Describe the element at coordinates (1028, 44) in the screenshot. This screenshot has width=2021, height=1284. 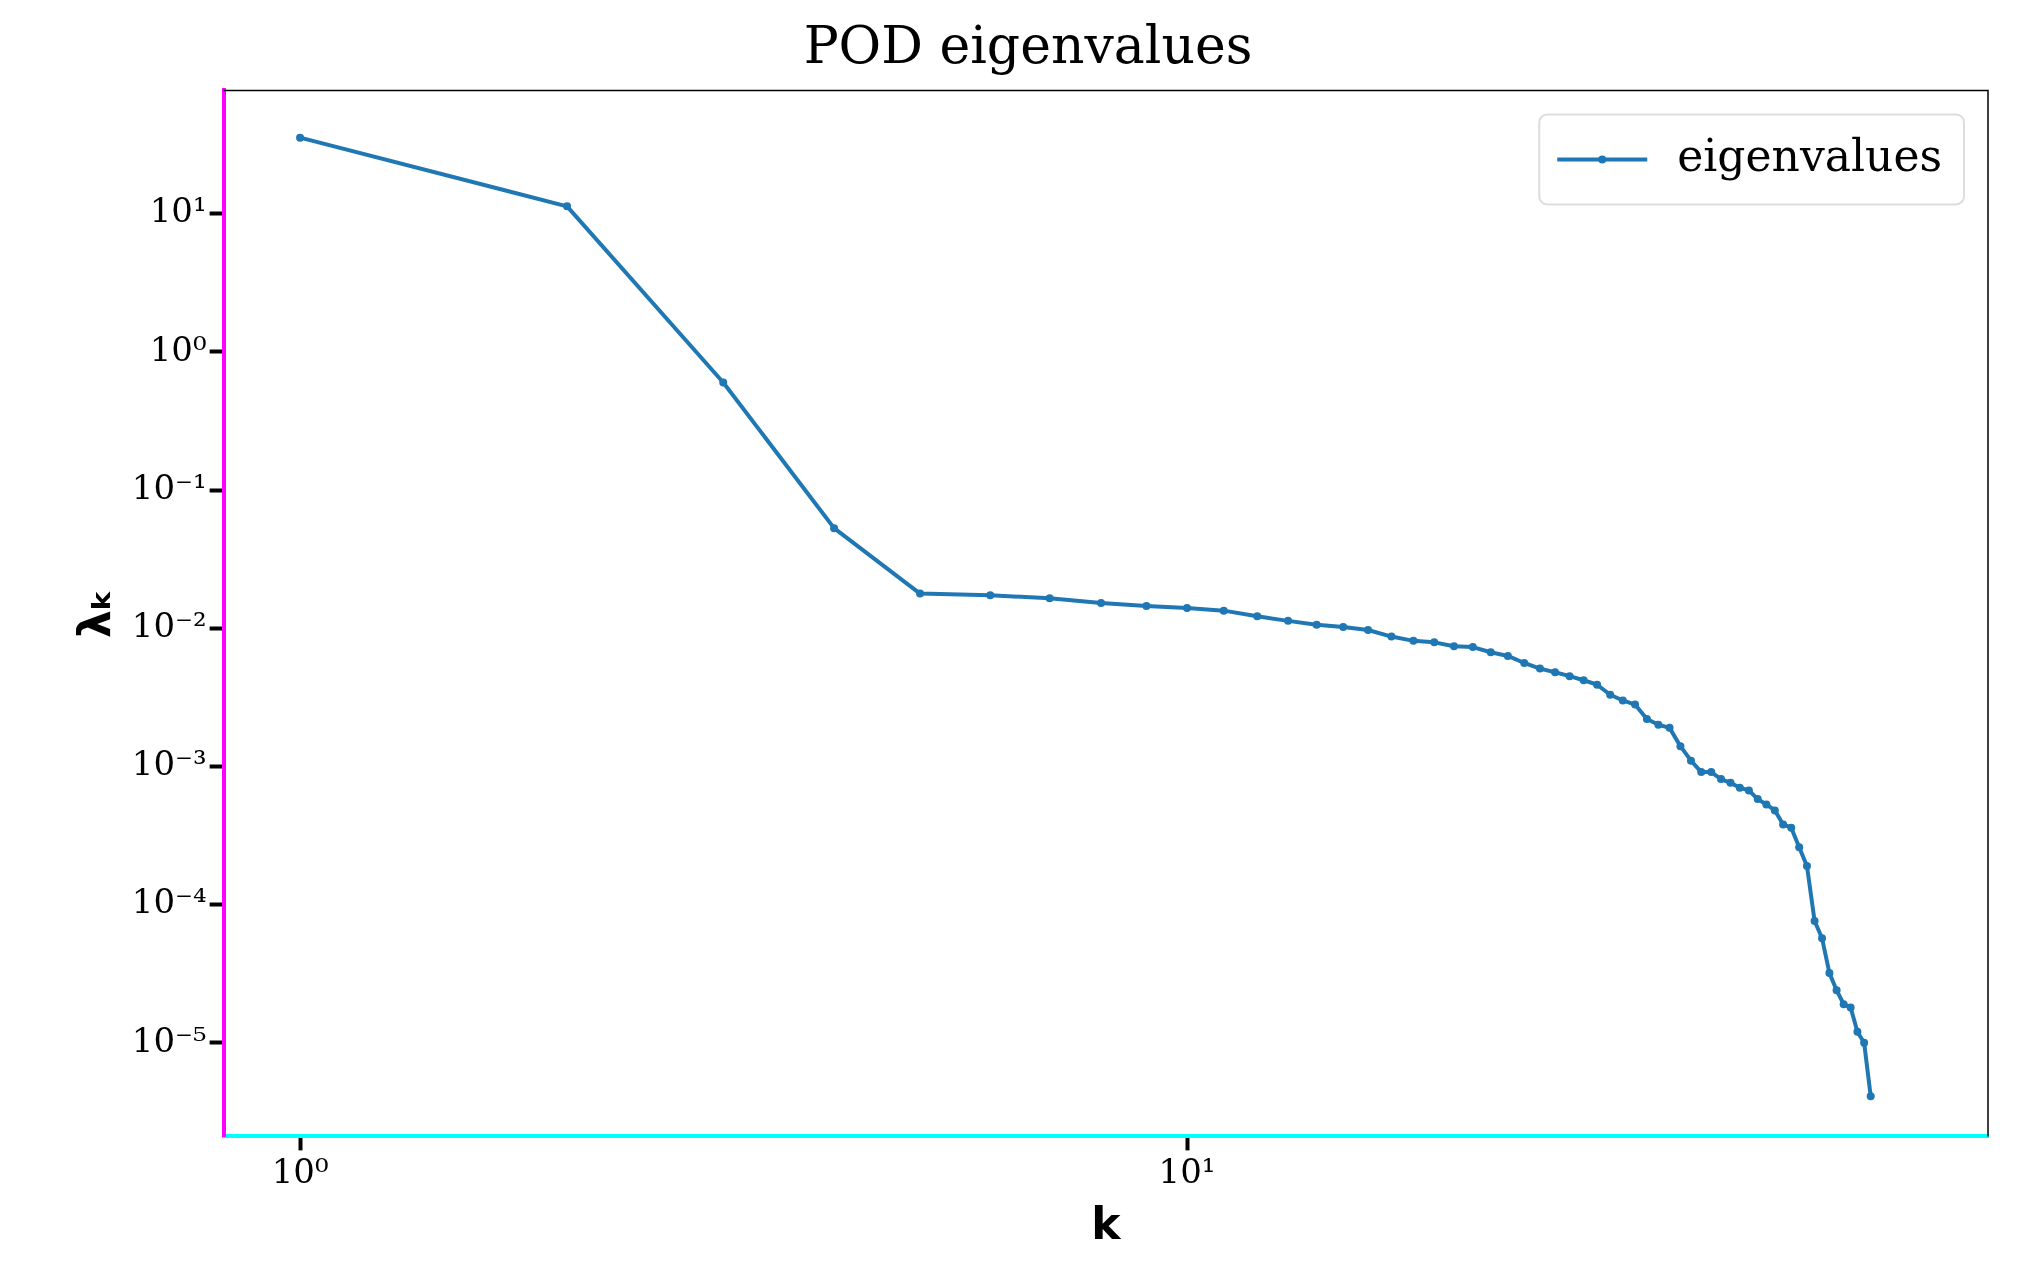
I see `chart-title: POD eigenvalues` at that location.